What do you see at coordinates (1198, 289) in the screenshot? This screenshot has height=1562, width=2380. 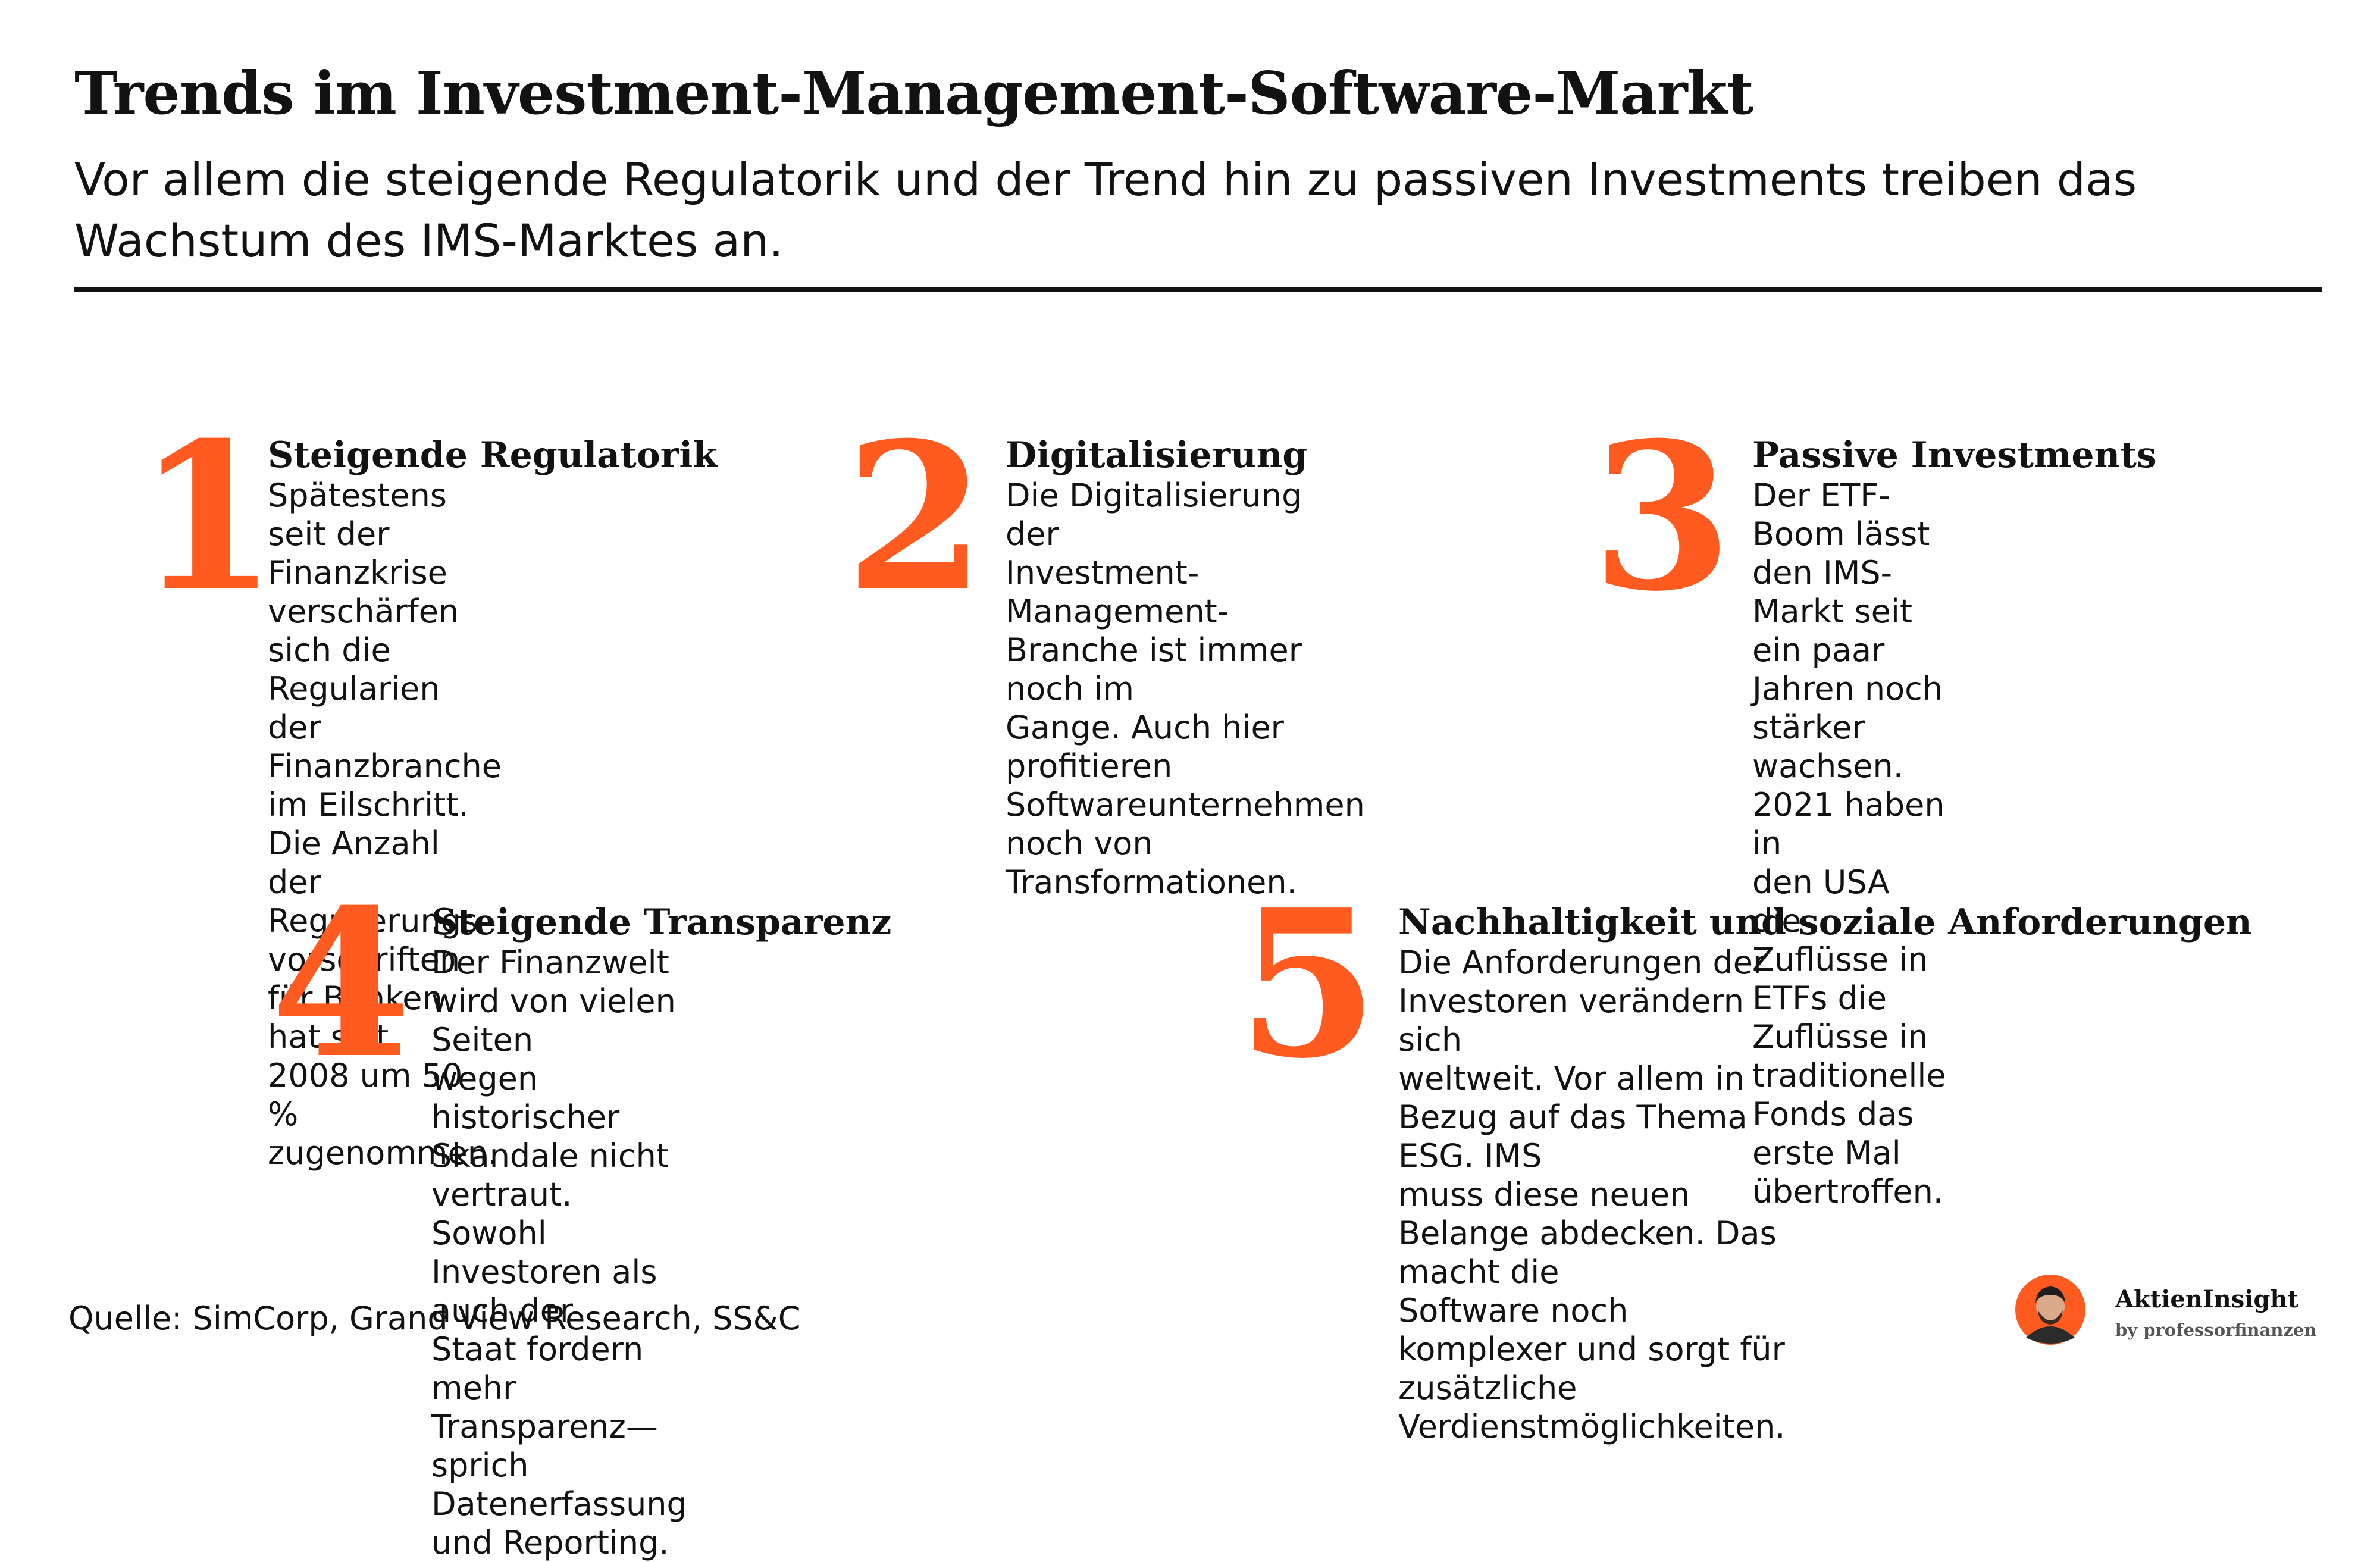 I see `header-divider` at bounding box center [1198, 289].